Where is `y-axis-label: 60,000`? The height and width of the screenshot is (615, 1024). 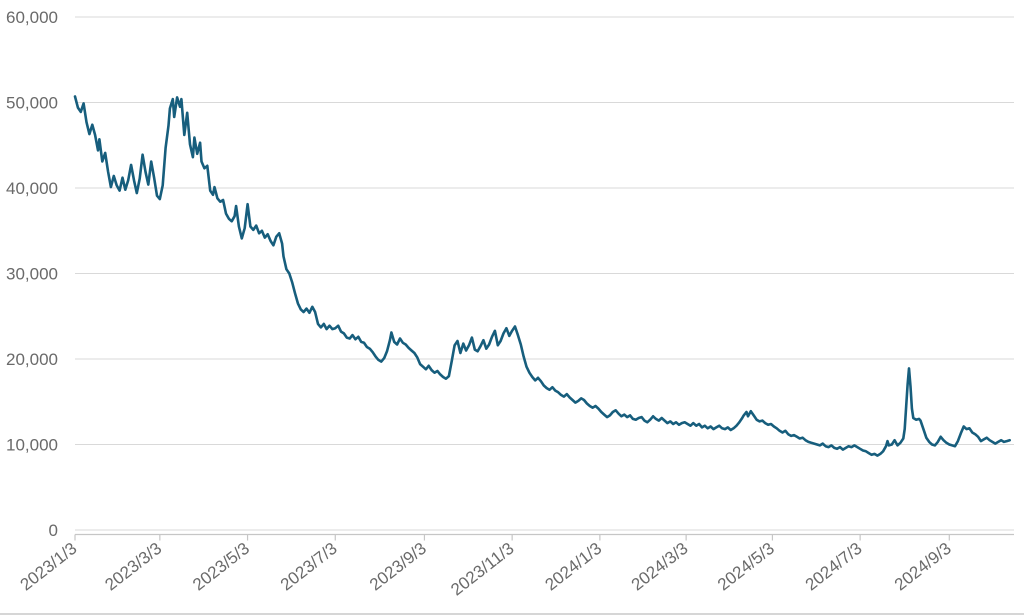 y-axis-label: 60,000 is located at coordinates (32, 17).